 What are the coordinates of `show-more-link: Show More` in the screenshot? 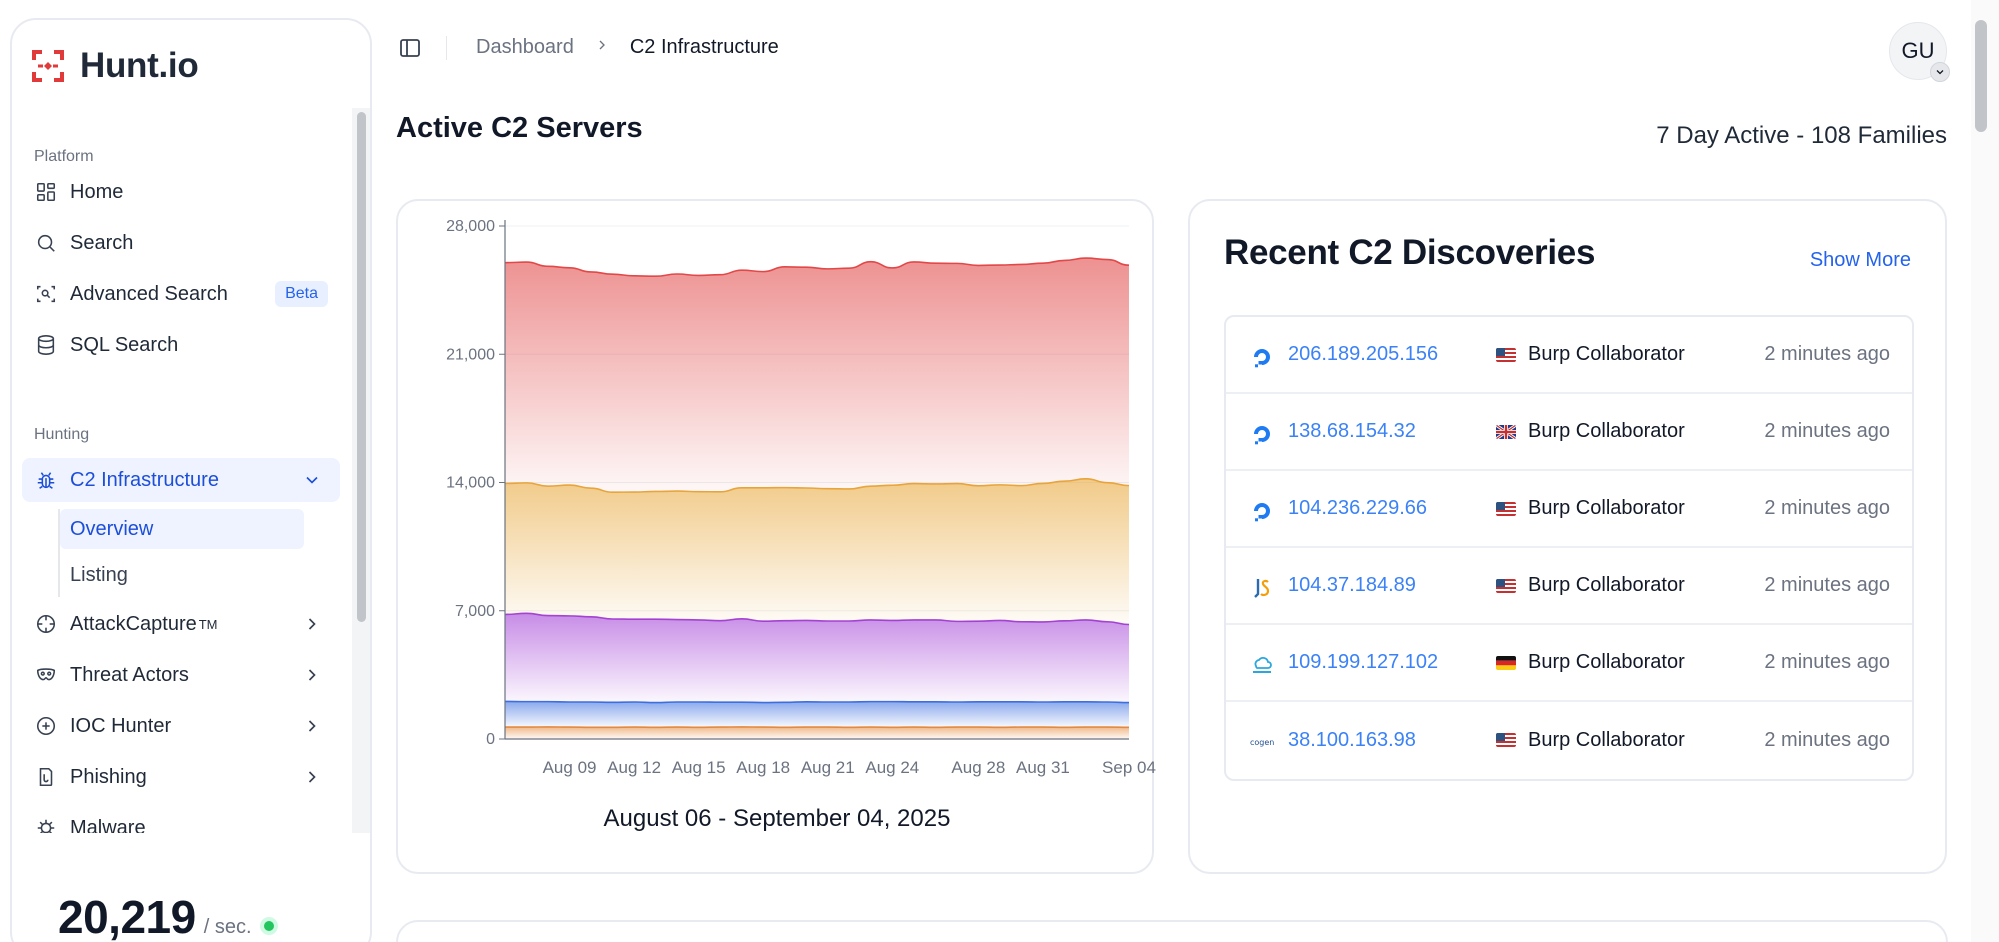 It's located at (1860, 260).